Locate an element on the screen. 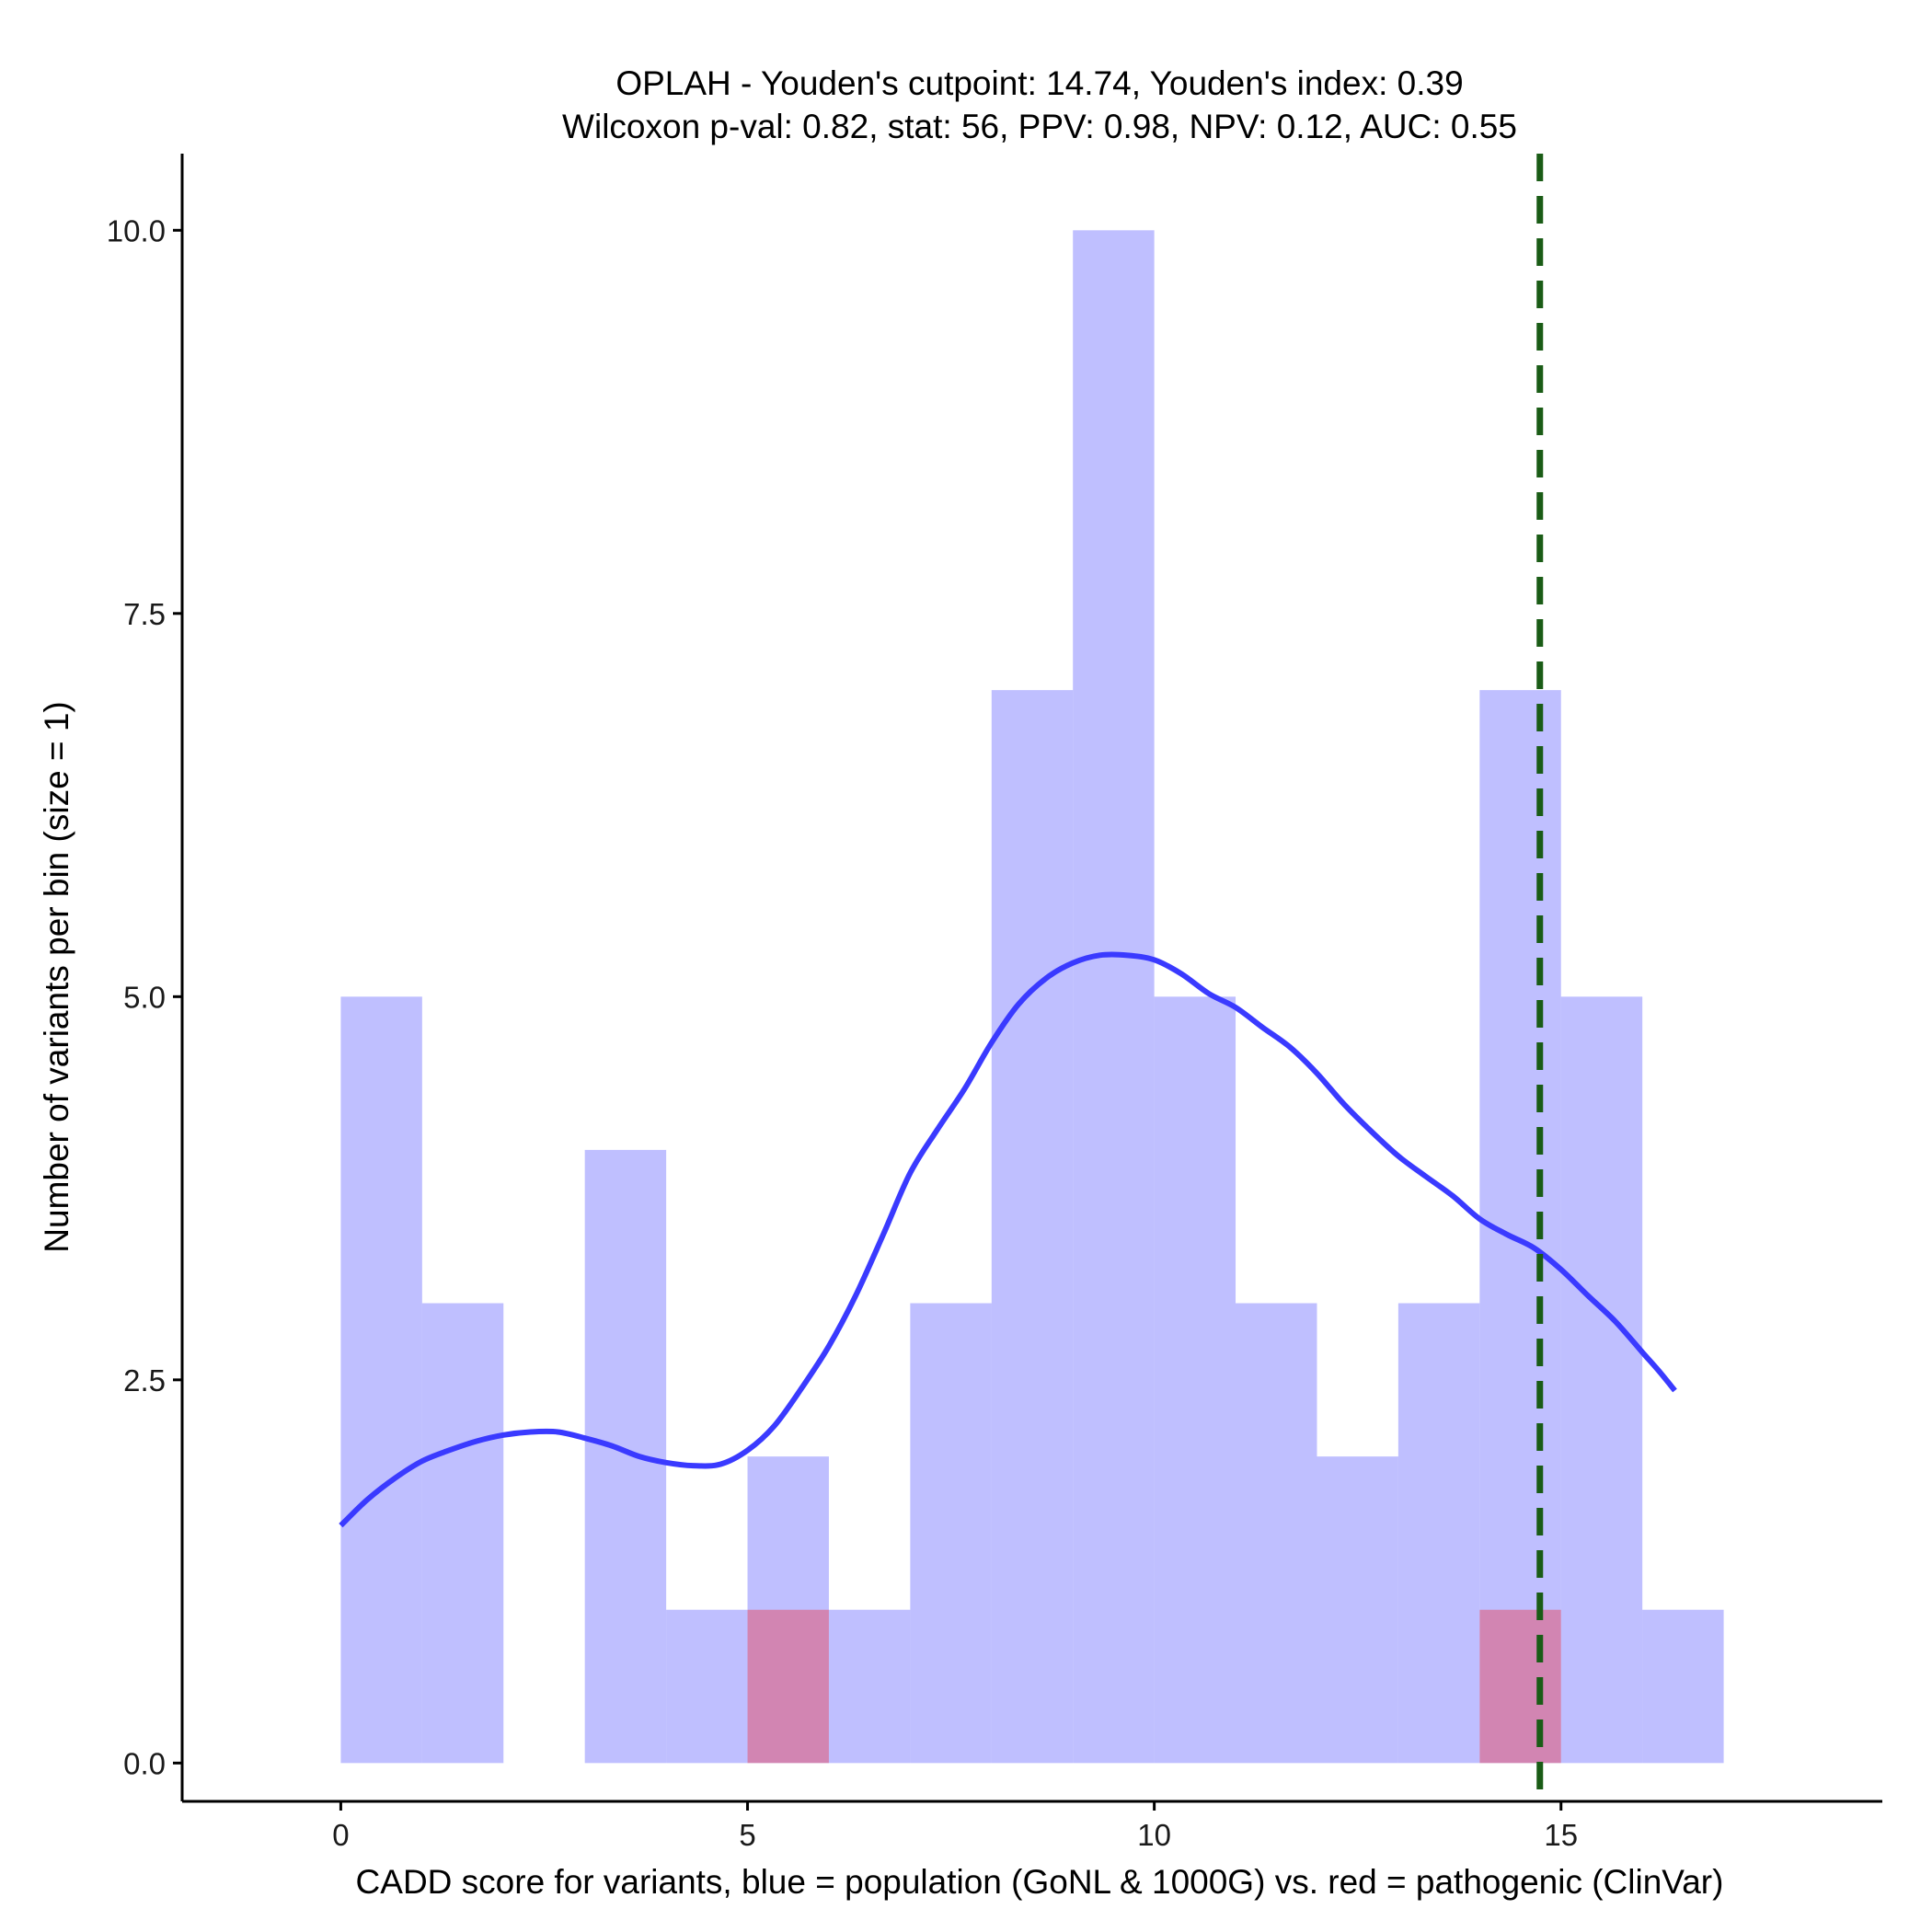  y-tick-label: 0.0 is located at coordinates (144, 1763).